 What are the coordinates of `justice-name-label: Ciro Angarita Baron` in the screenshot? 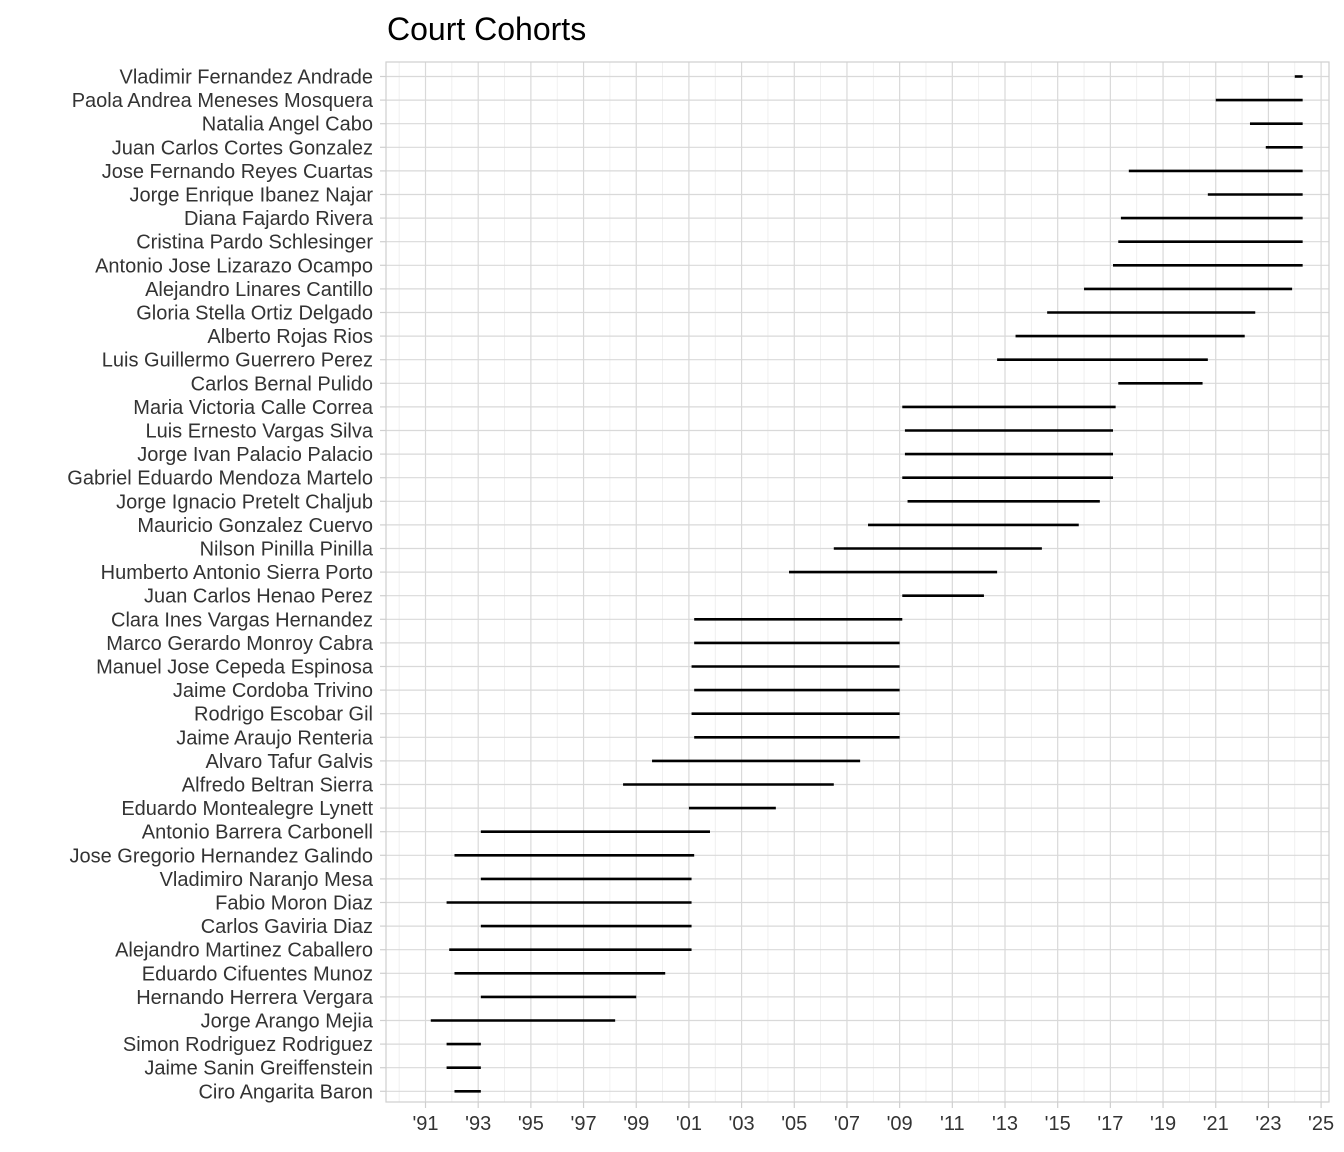 It's located at (285, 1092).